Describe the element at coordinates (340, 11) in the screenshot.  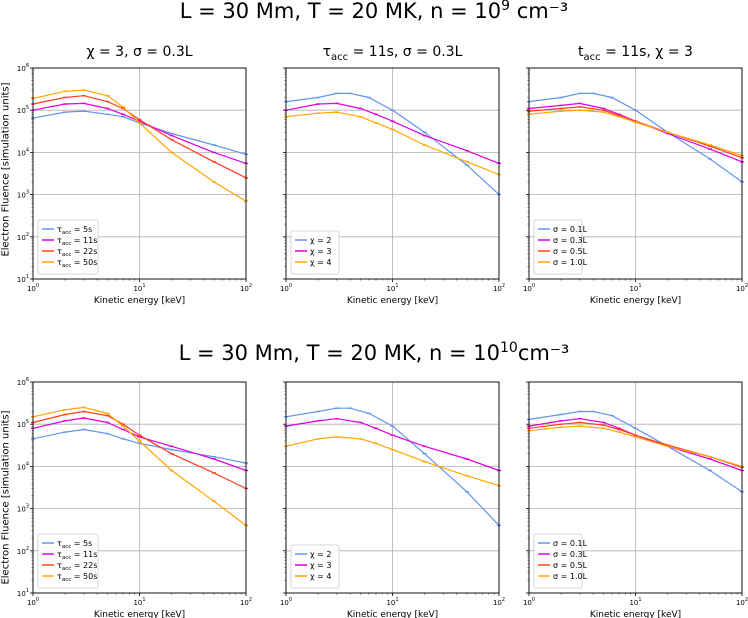
I see `row-title-1-text: L = 30 Mm, T = 20 MK, n = 10` at that location.